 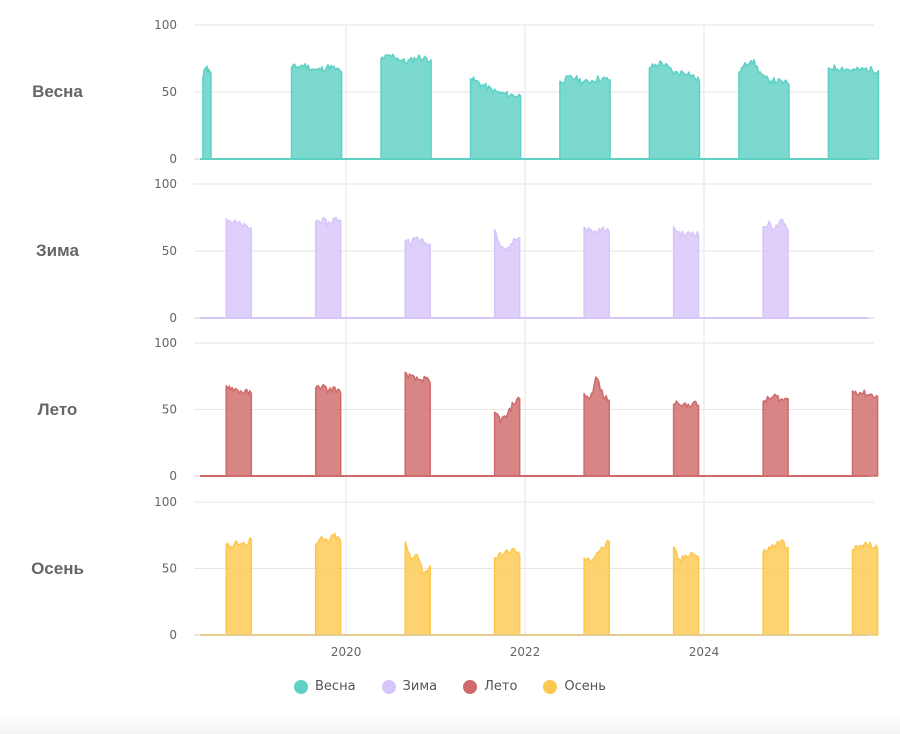 I want to click on legend-item: Осень, so click(x=574, y=686).